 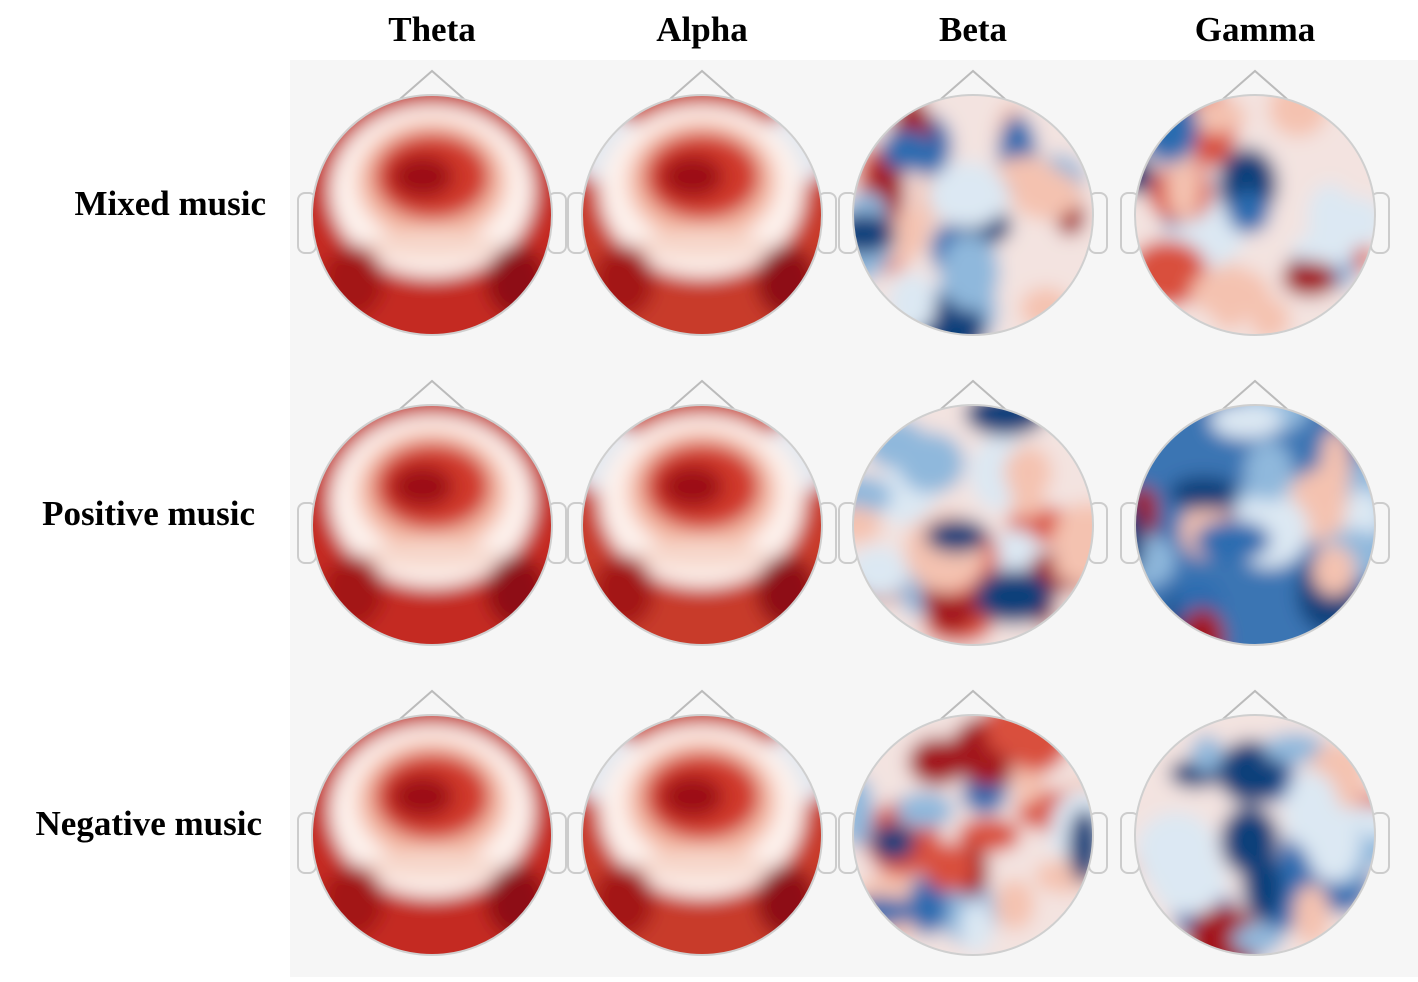 What do you see at coordinates (432, 29) in the screenshot?
I see `column-label: Theta` at bounding box center [432, 29].